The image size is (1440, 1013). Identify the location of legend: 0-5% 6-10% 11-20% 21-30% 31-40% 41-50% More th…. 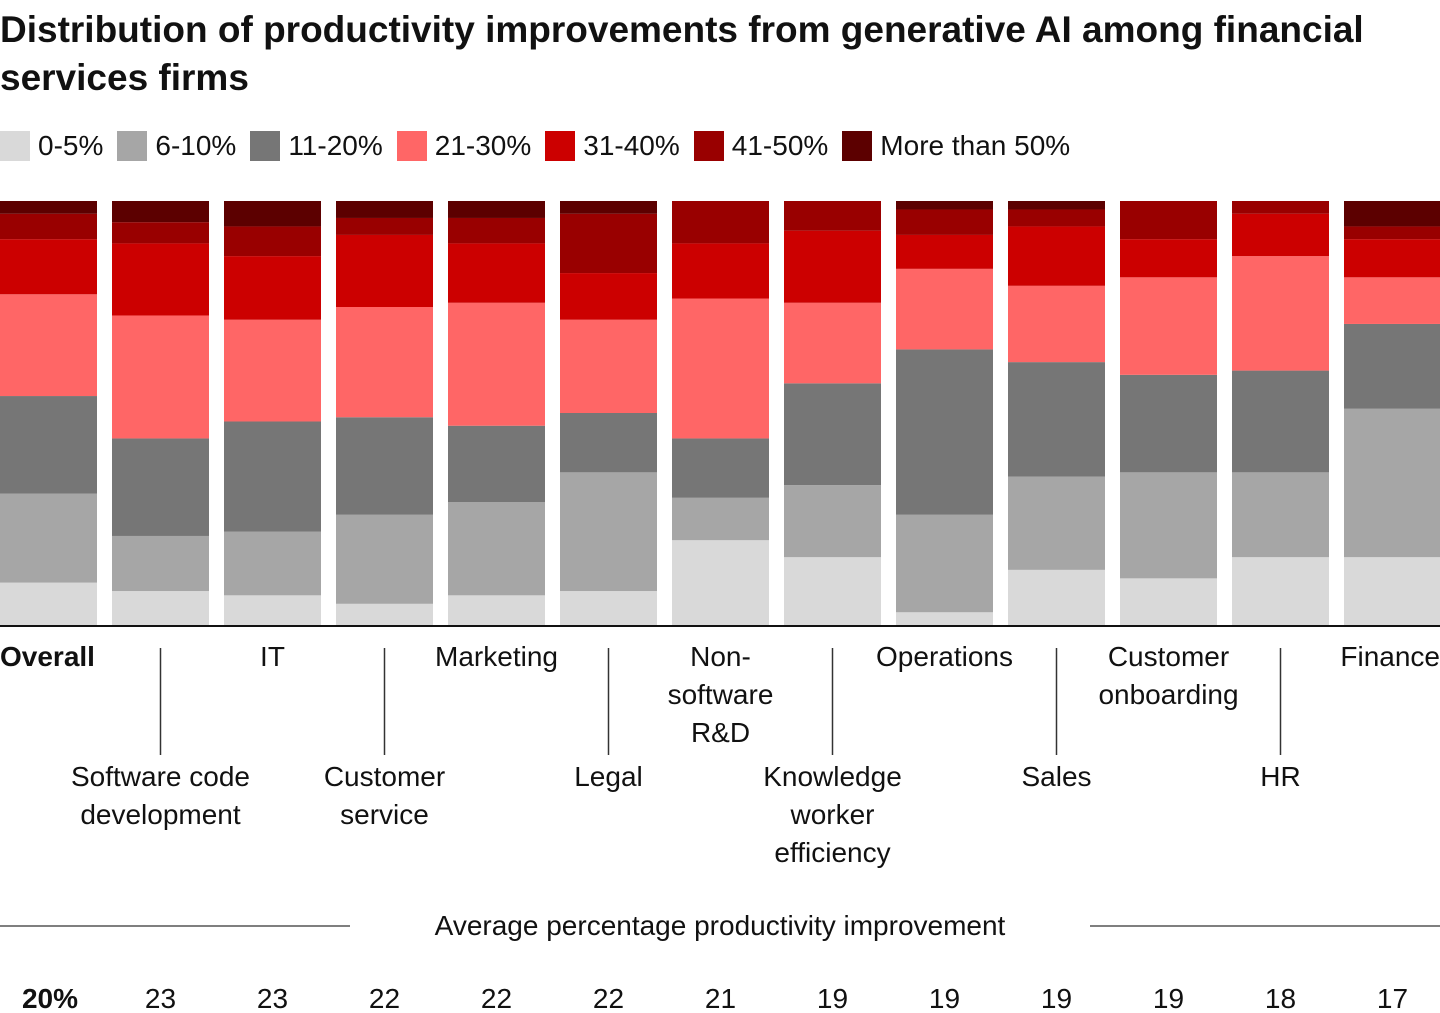
(535, 146).